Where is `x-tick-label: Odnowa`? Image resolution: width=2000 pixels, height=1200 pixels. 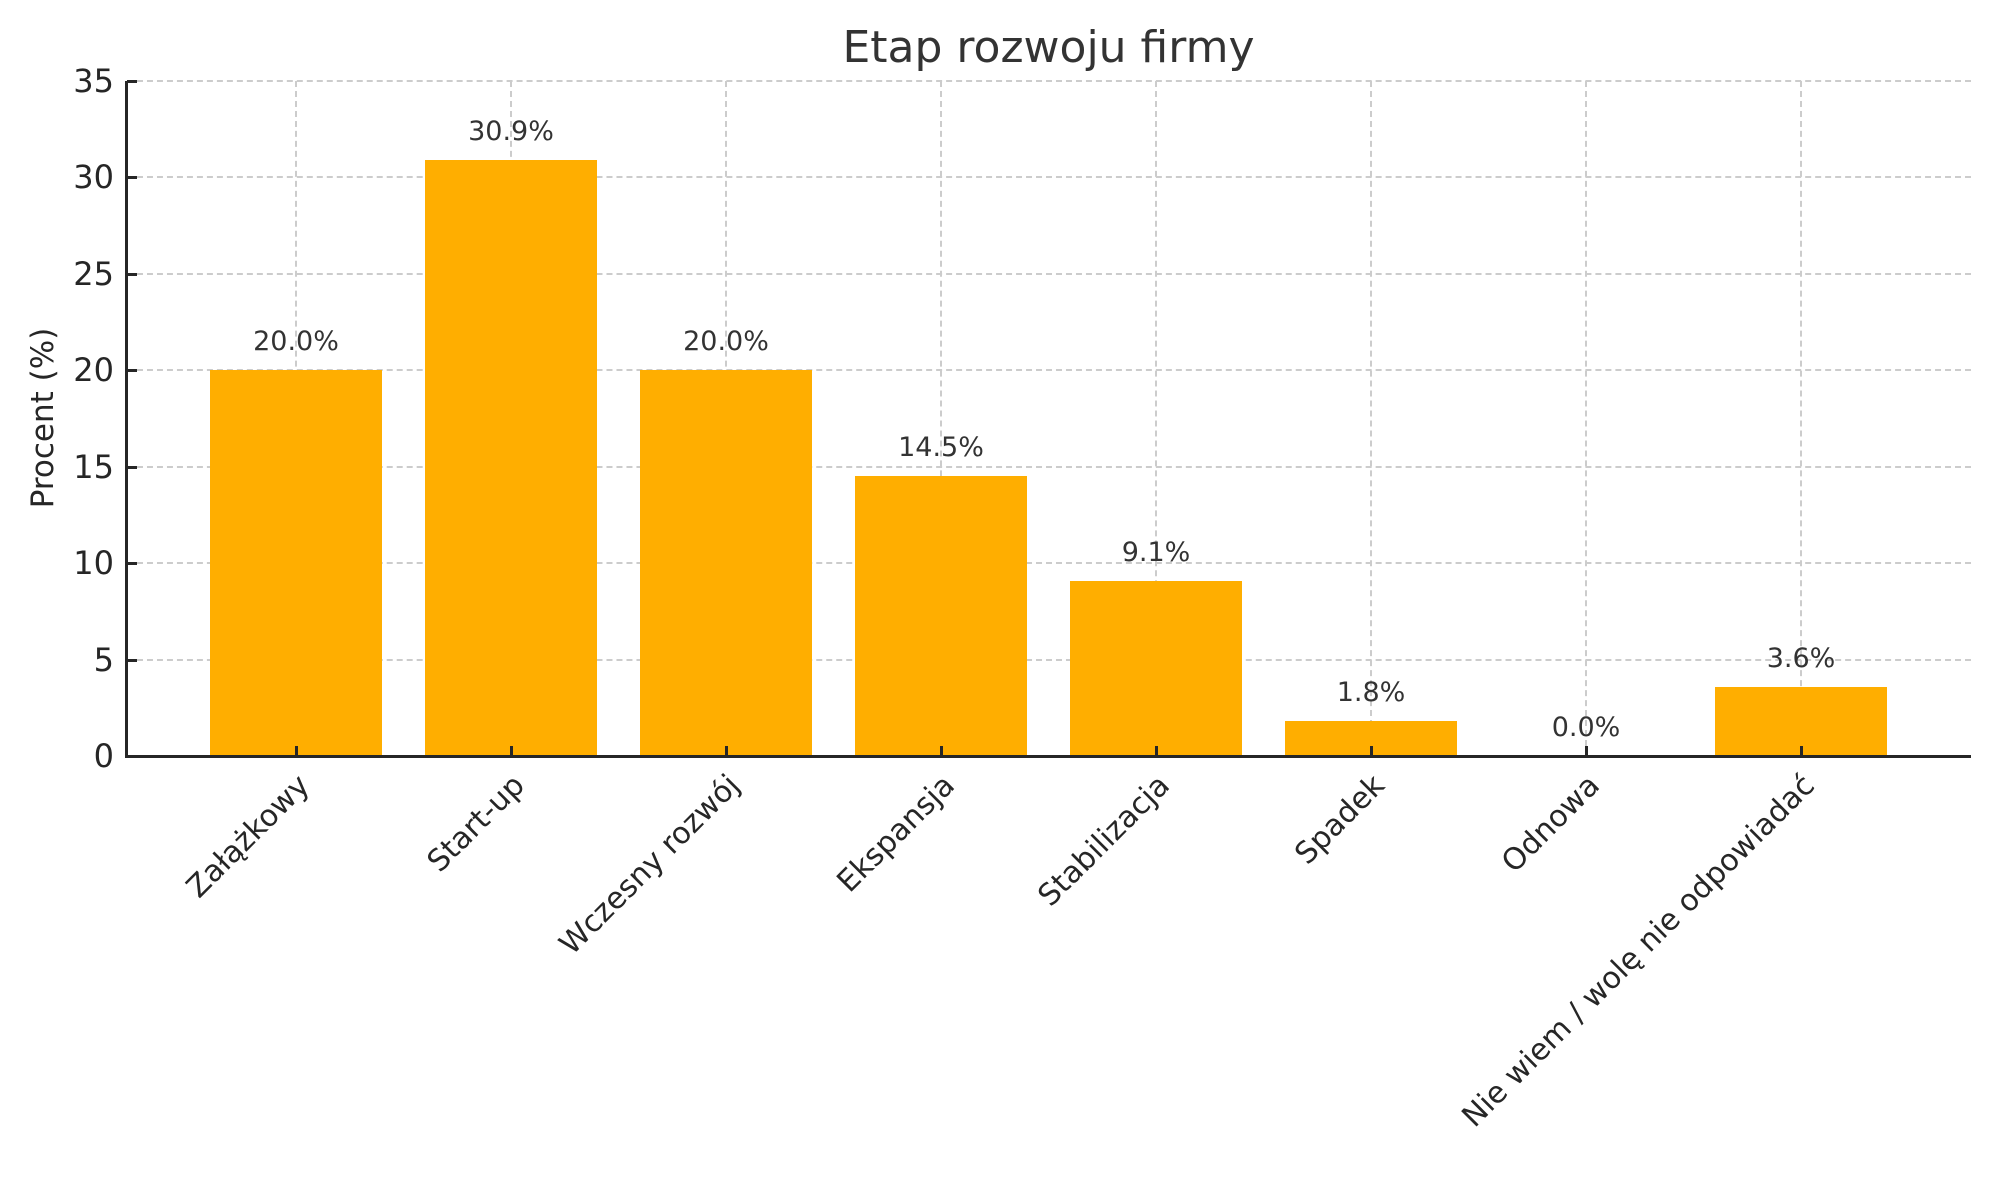 x-tick-label: Odnowa is located at coordinates (1551, 824).